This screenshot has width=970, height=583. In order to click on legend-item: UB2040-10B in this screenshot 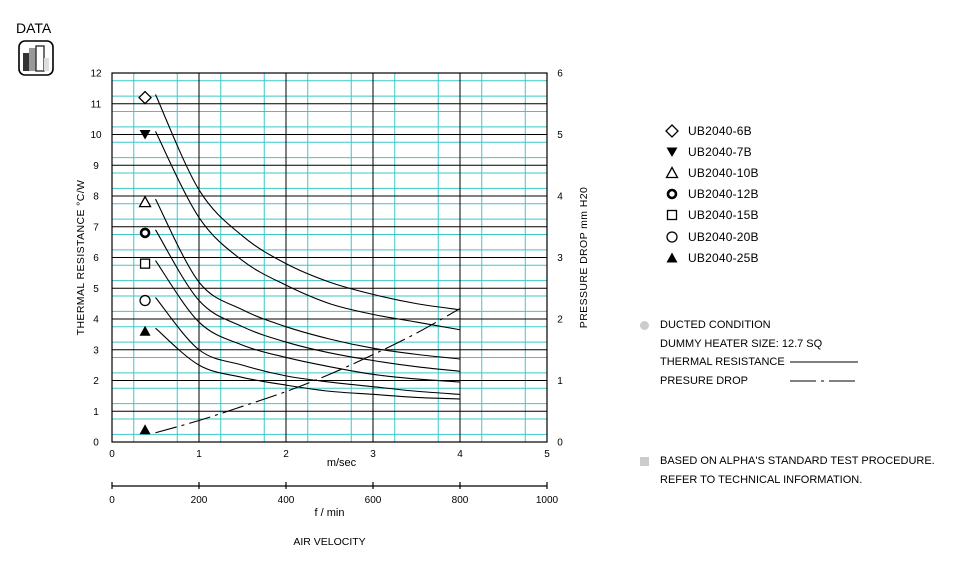, I will do `click(712, 172)`.